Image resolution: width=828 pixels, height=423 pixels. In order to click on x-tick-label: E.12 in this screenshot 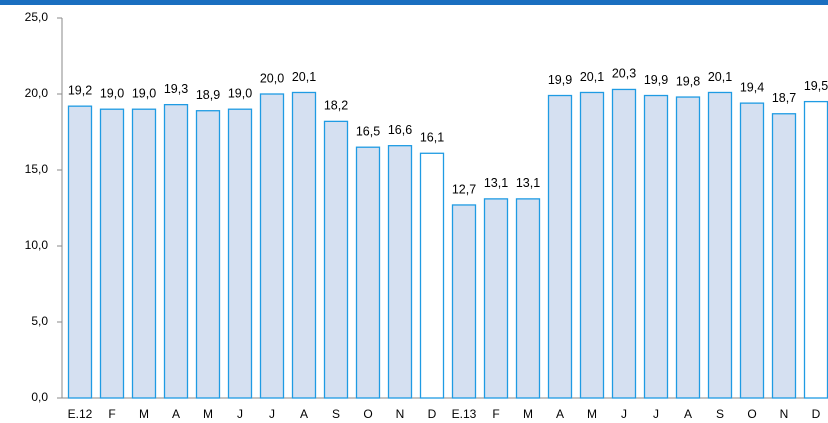, I will do `click(80, 414)`.